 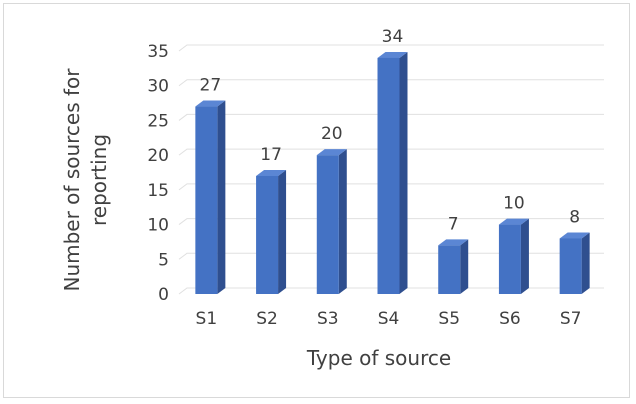 I want to click on x-tick-label: S5, so click(x=449, y=319).